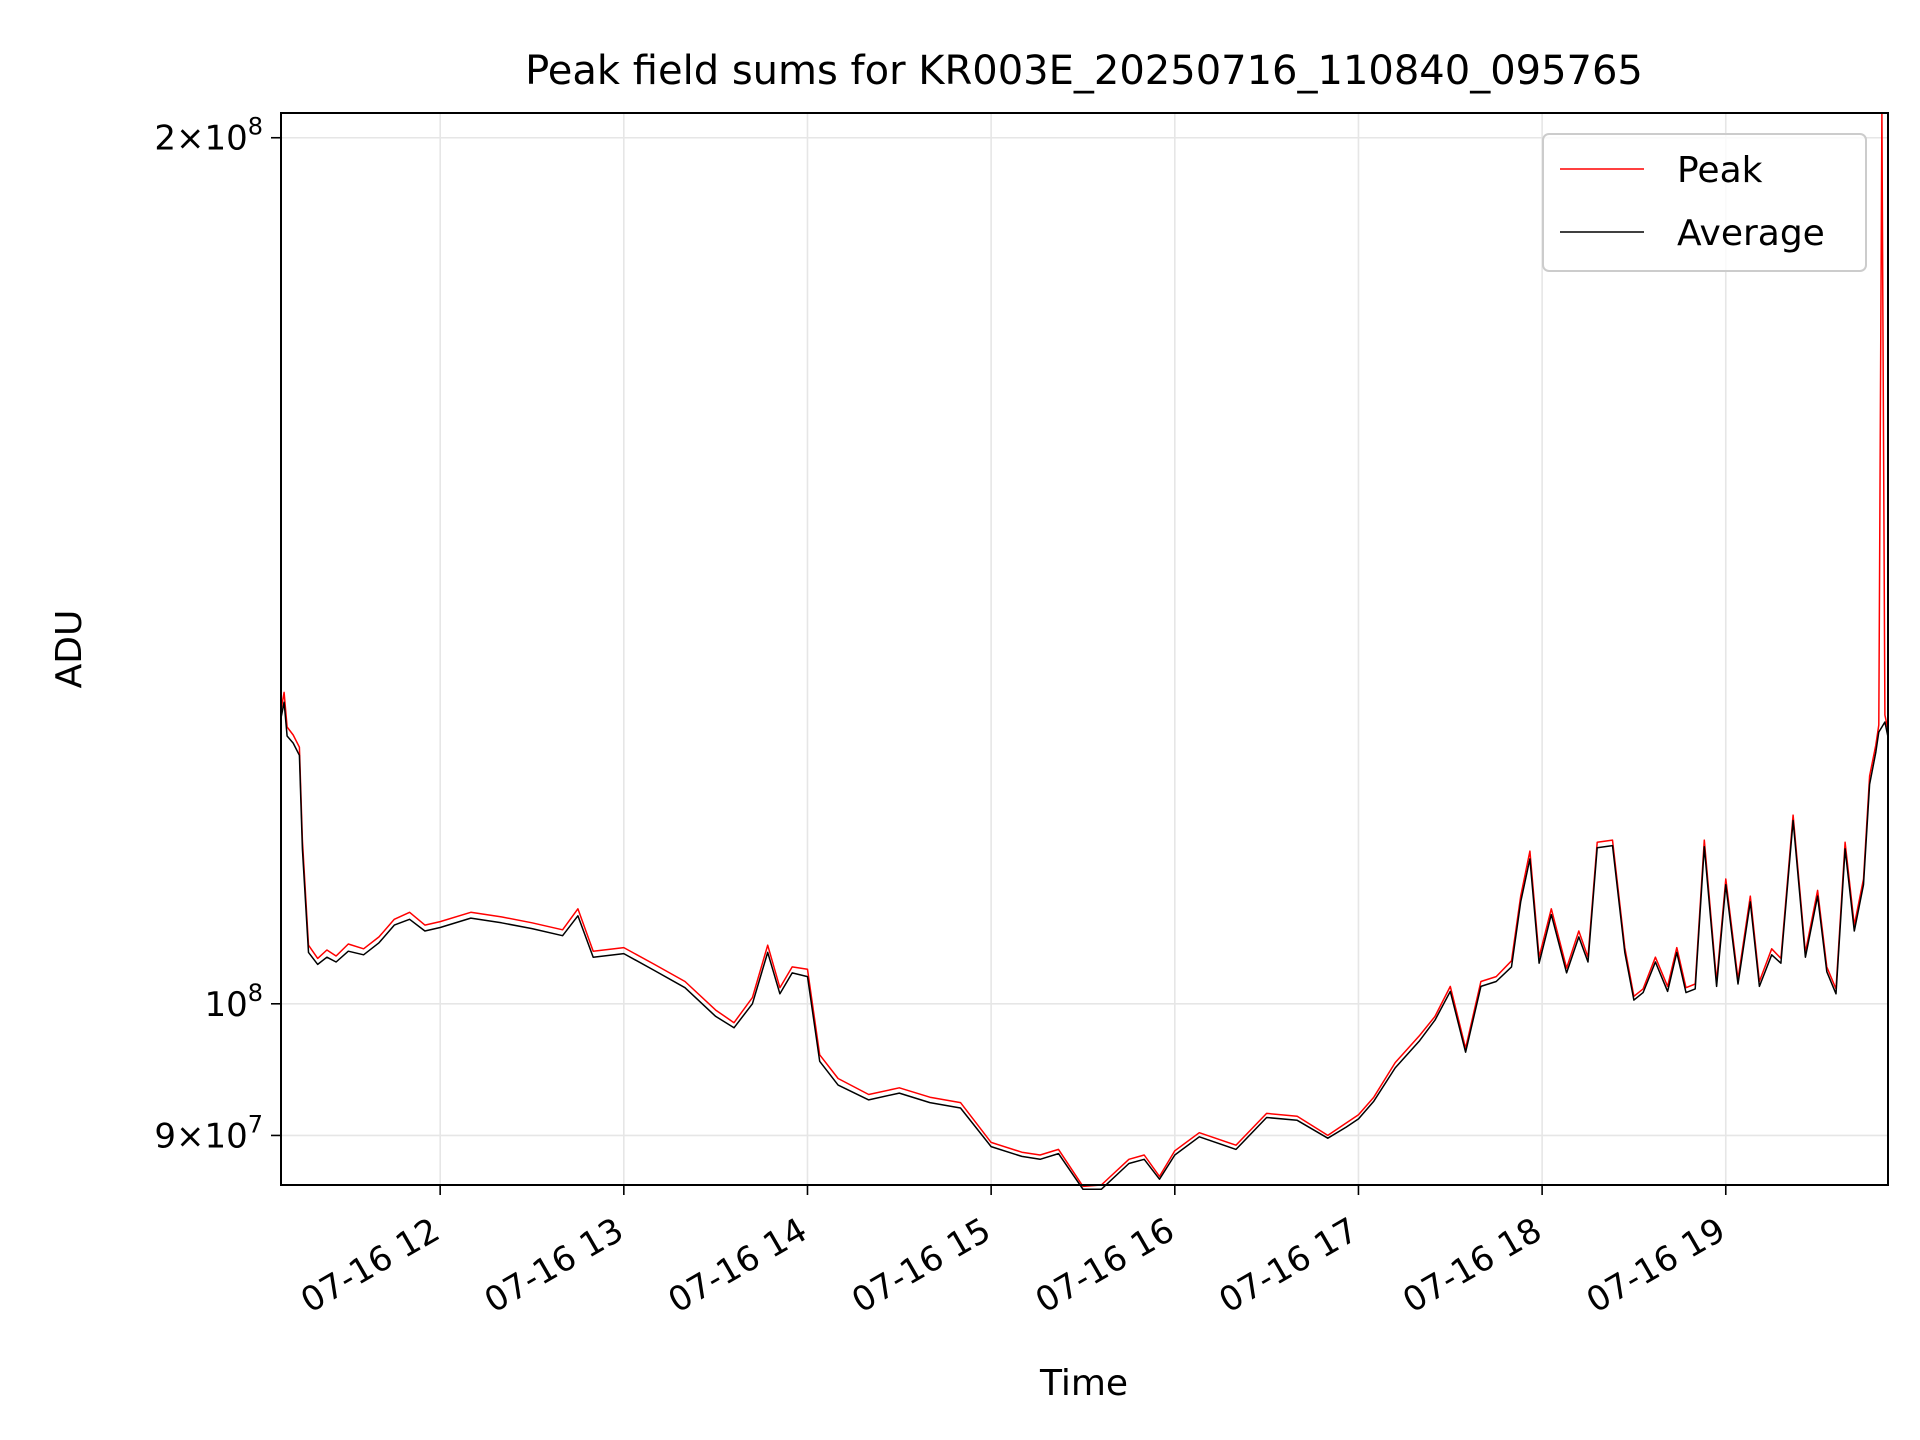  I want to click on legend-label-peak: Peak, so click(1720, 170).